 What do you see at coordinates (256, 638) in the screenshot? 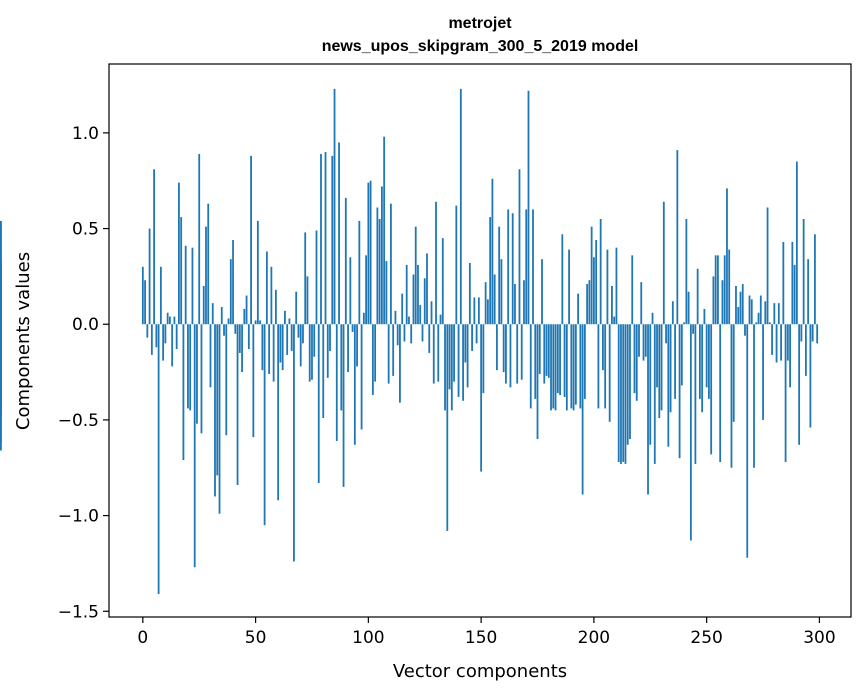
I see `x-tick-label: 50` at bounding box center [256, 638].